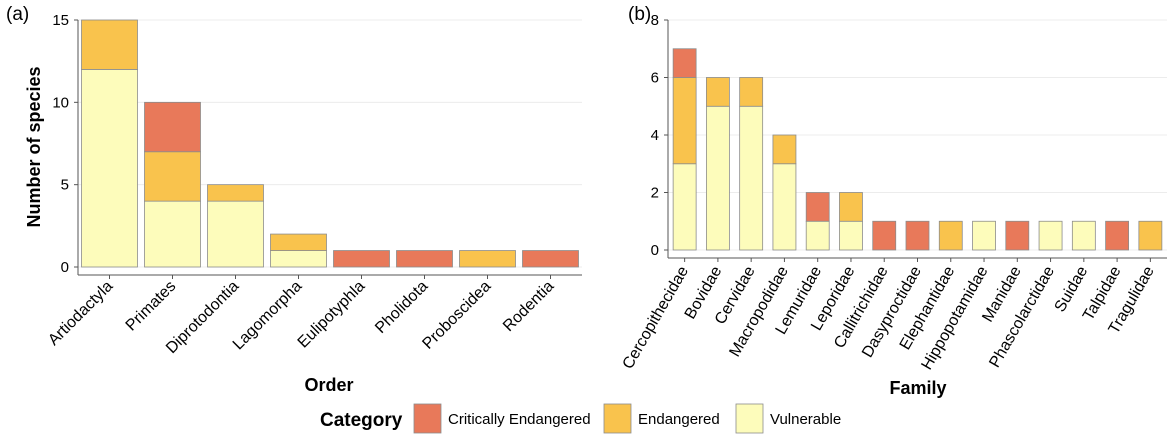 The image size is (1172, 437). Describe the element at coordinates (749, 418) in the screenshot. I see `legend-swatch-vulnerable` at that location.